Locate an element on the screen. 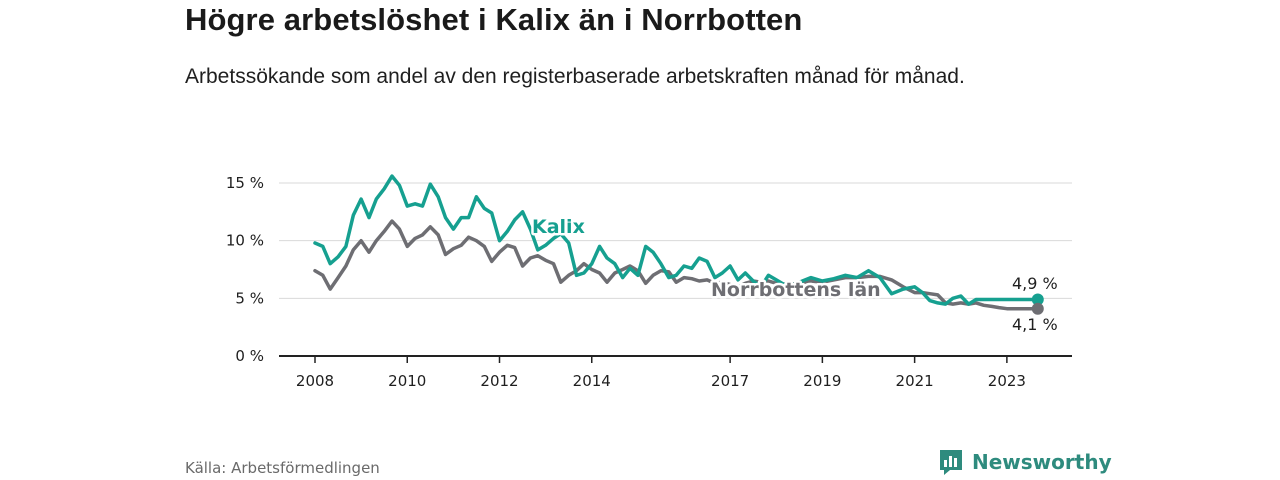  end-marker-norrbotten is located at coordinates (1037, 308).